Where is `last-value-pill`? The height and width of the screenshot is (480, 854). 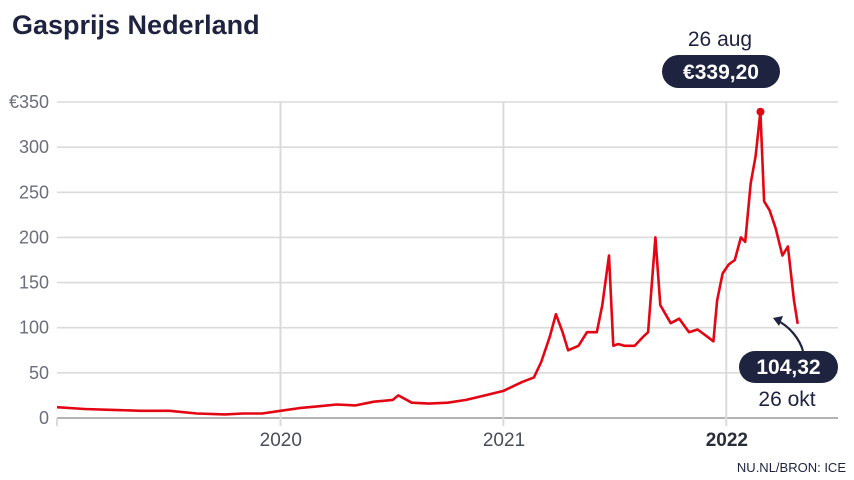 last-value-pill is located at coordinates (788, 367).